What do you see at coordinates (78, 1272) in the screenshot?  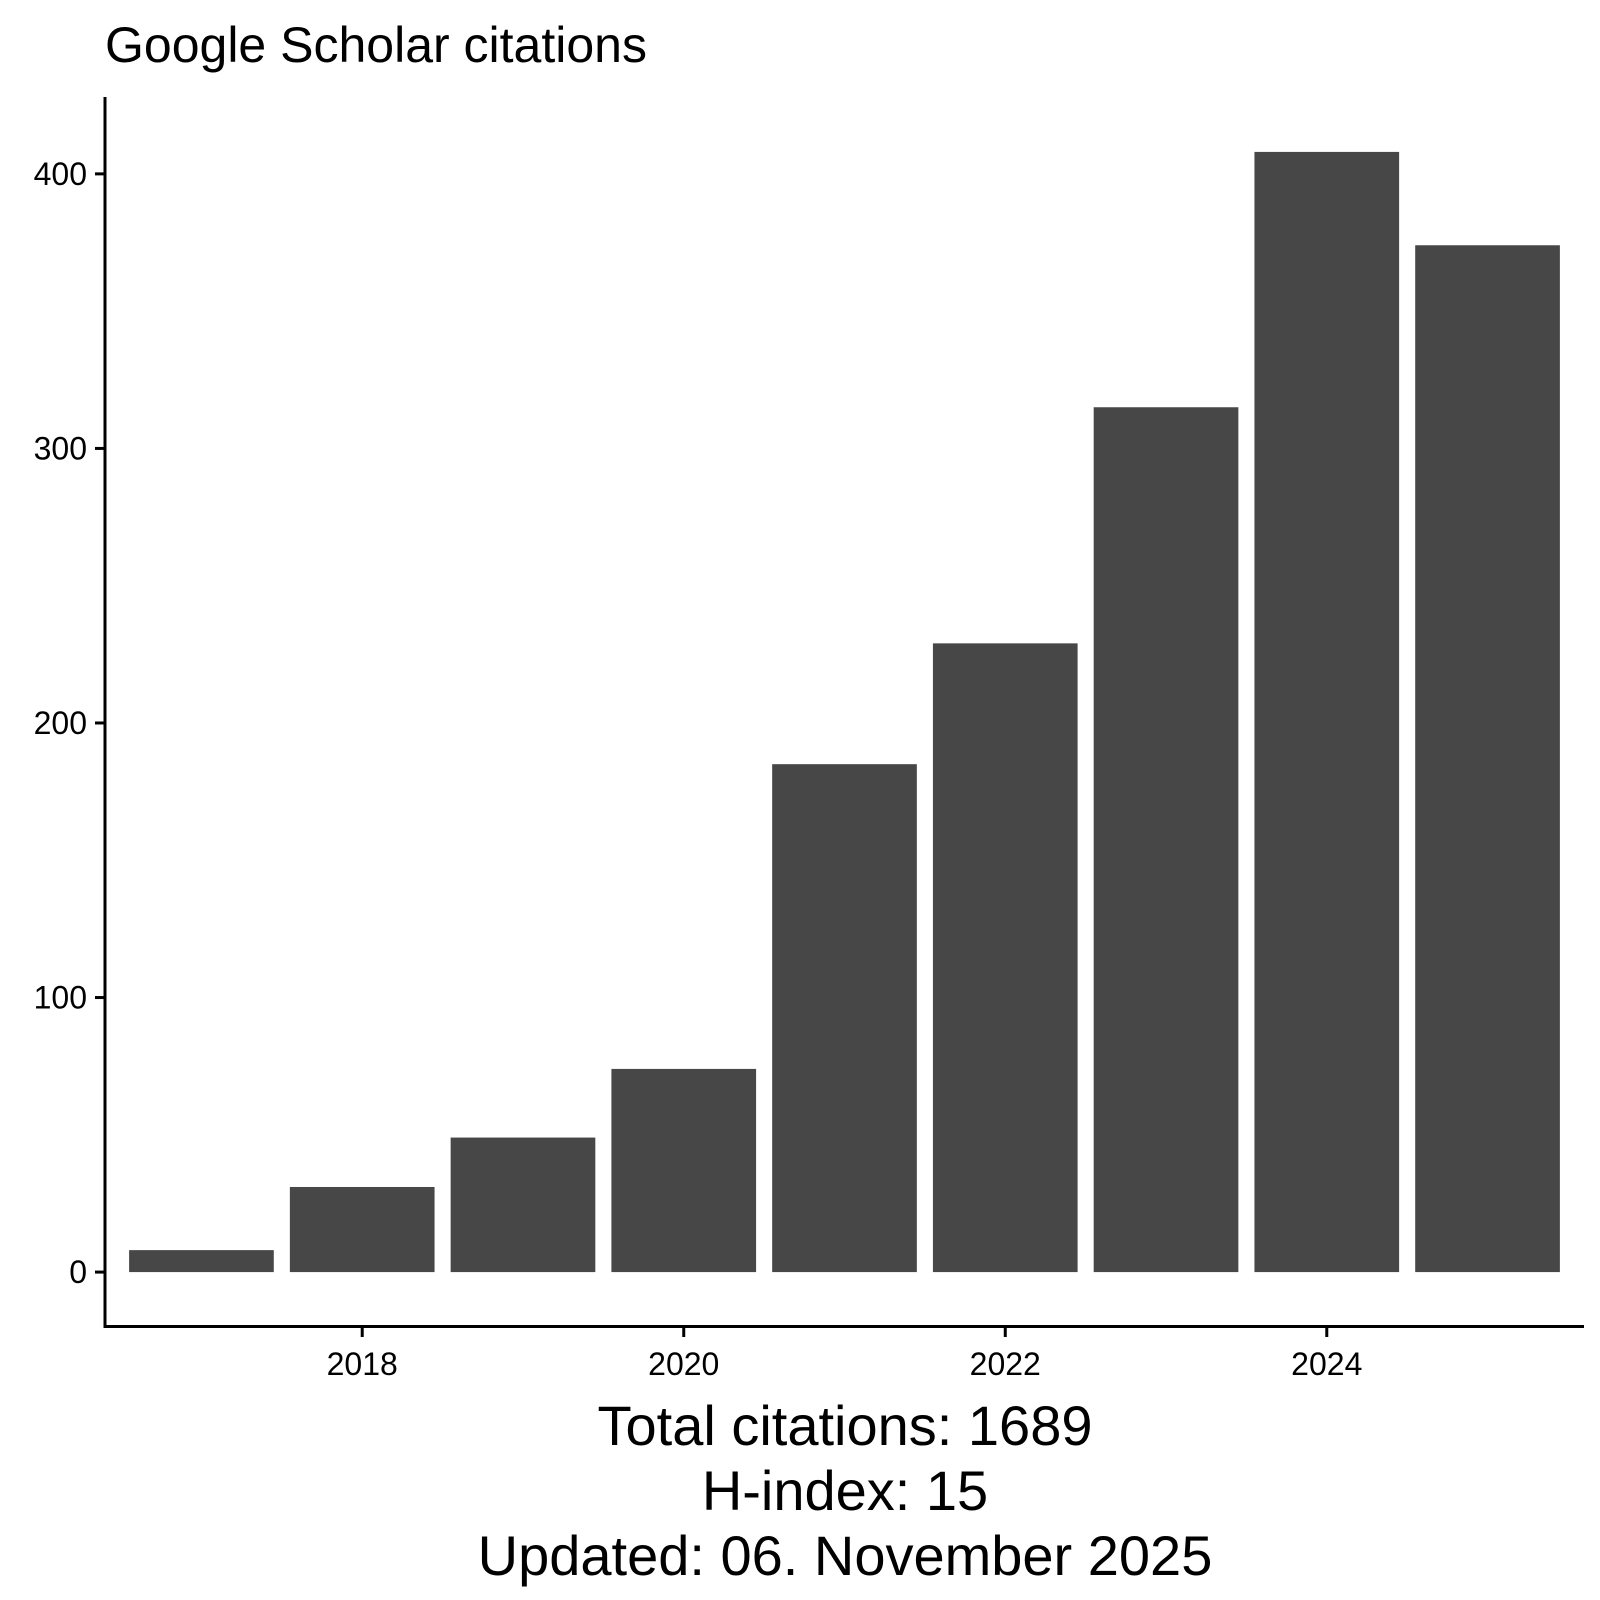 I see `y-tick-label-0: 0` at bounding box center [78, 1272].